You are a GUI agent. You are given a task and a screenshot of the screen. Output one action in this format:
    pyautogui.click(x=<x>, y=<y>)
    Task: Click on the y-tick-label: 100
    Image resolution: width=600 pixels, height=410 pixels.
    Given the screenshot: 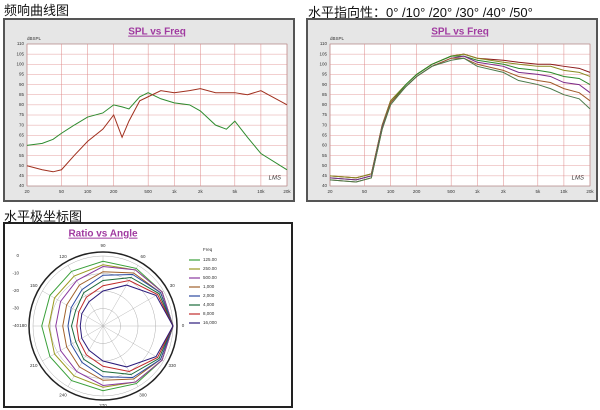 What is the action you would take?
    pyautogui.click(x=323, y=63)
    